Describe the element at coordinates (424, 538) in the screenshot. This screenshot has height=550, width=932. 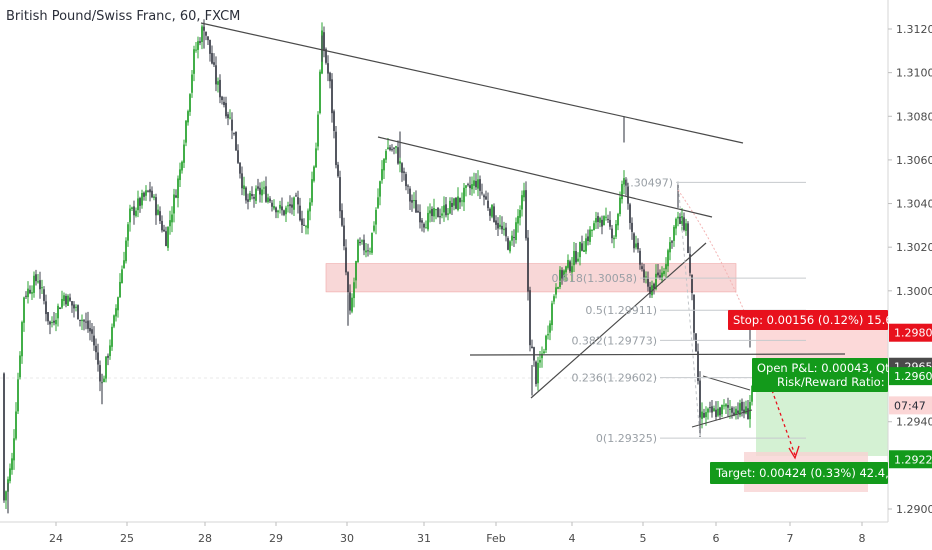
I see `x-tick-label: 31` at that location.